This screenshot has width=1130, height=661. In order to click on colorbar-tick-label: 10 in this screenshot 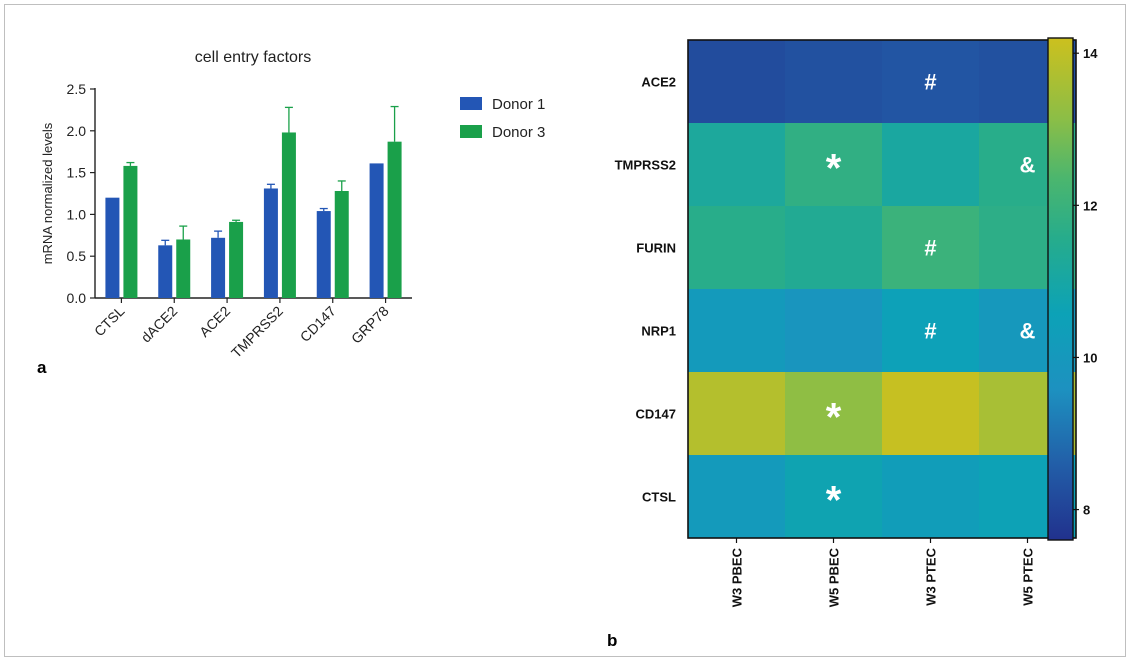, I will do `click(1090, 357)`.